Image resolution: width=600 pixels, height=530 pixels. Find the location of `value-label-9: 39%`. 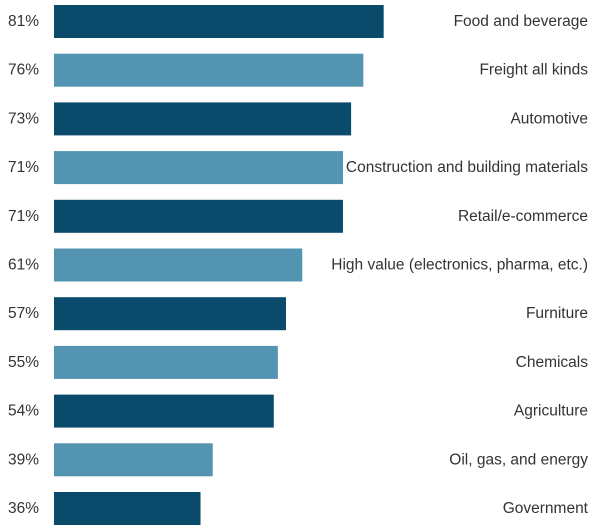

value-label-9: 39% is located at coordinates (23, 459).